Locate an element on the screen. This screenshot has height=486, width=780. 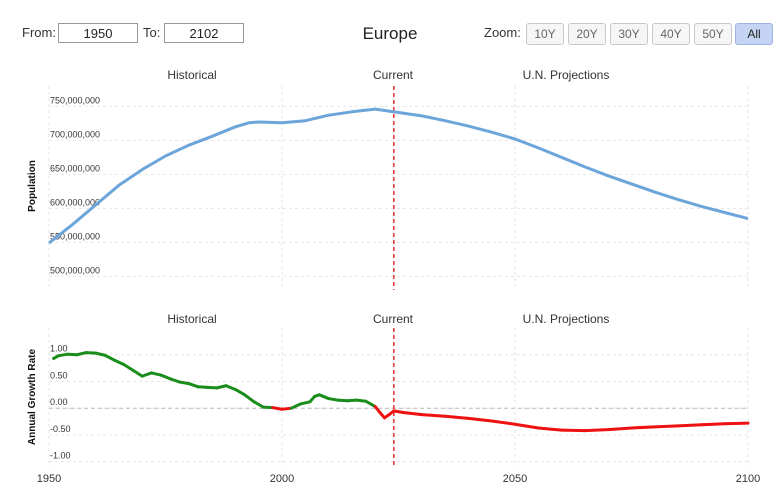
zoom-20y-button: 20Y is located at coordinates (587, 34).